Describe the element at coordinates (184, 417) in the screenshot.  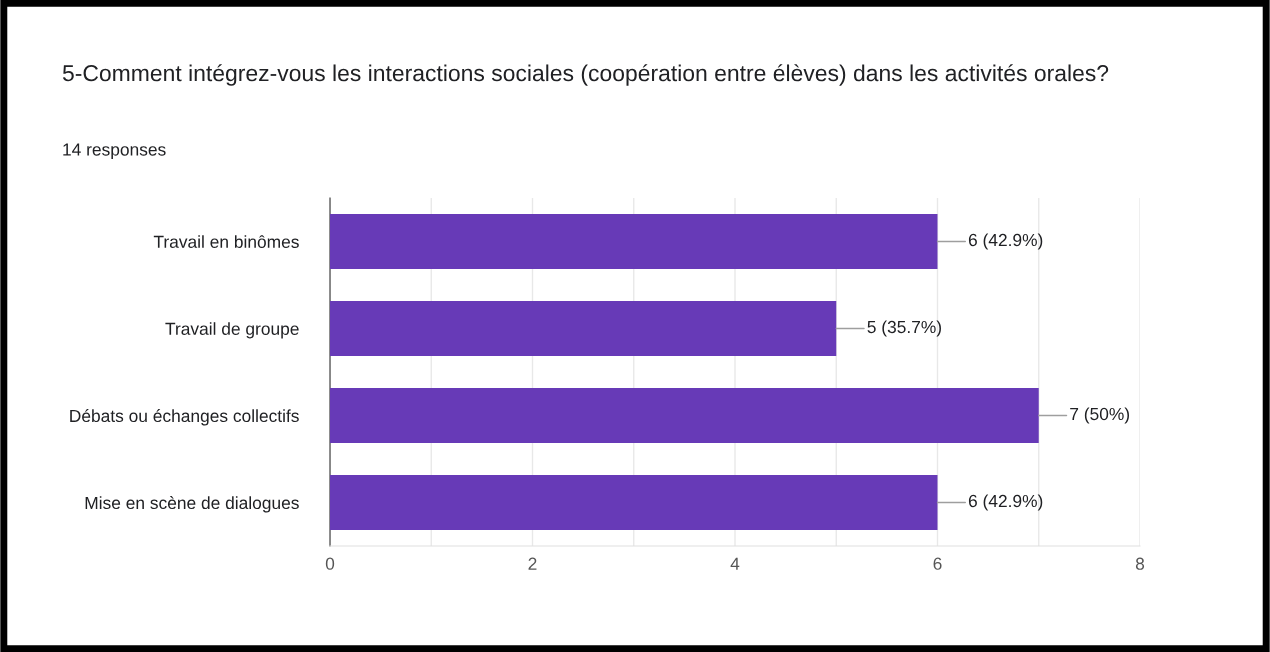
I see `y-tick-label: Débats ou échanges collectifs` at that location.